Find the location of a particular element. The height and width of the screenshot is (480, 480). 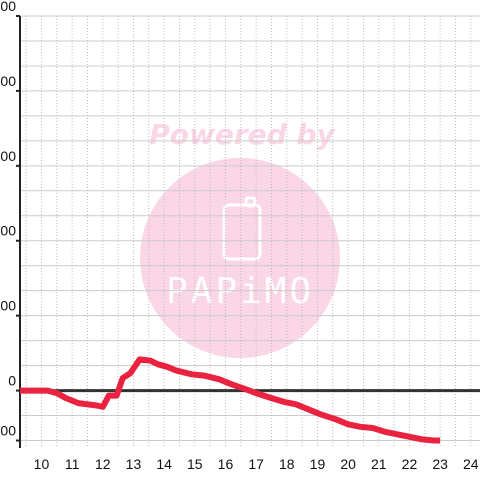

x-tick-label: 14 is located at coordinates (164, 464).